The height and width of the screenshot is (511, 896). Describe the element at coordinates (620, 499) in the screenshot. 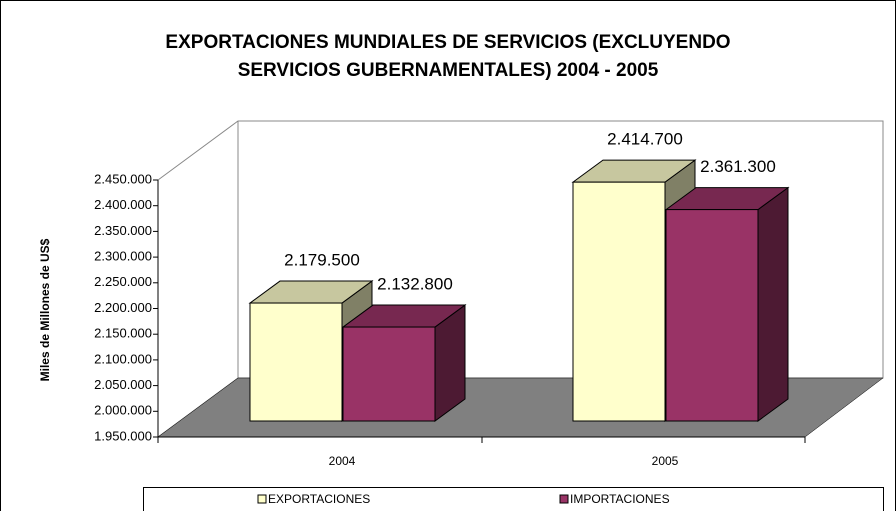

I see `legend-label: IMPORTACIONES` at that location.